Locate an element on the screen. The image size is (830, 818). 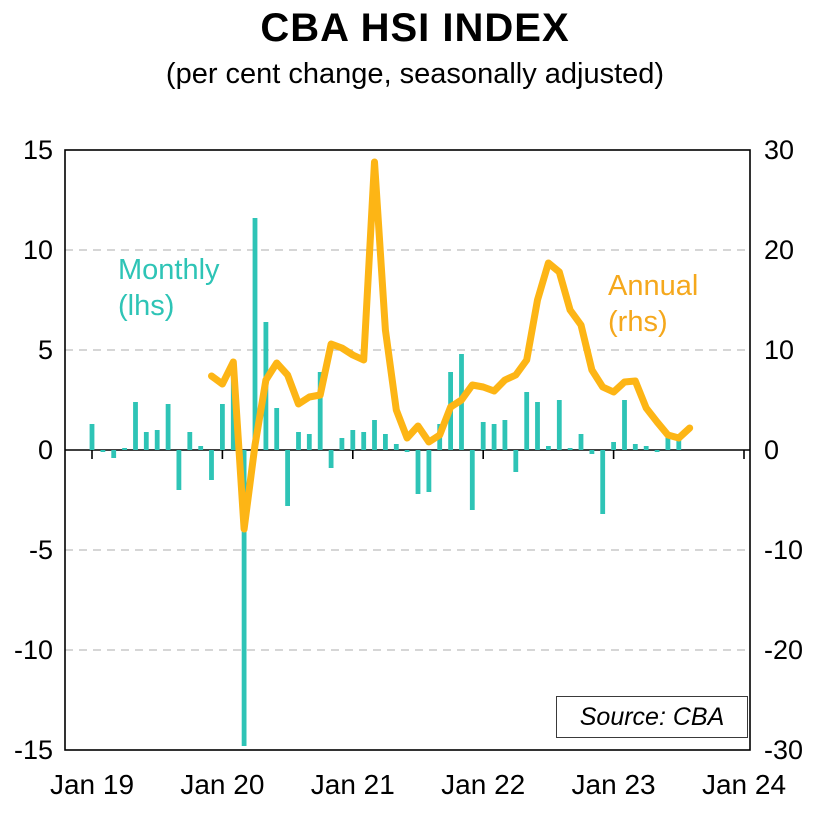
y-axis-right-labels: 30 20 10 0 -10 -20 -30 is located at coordinates (783, 450).